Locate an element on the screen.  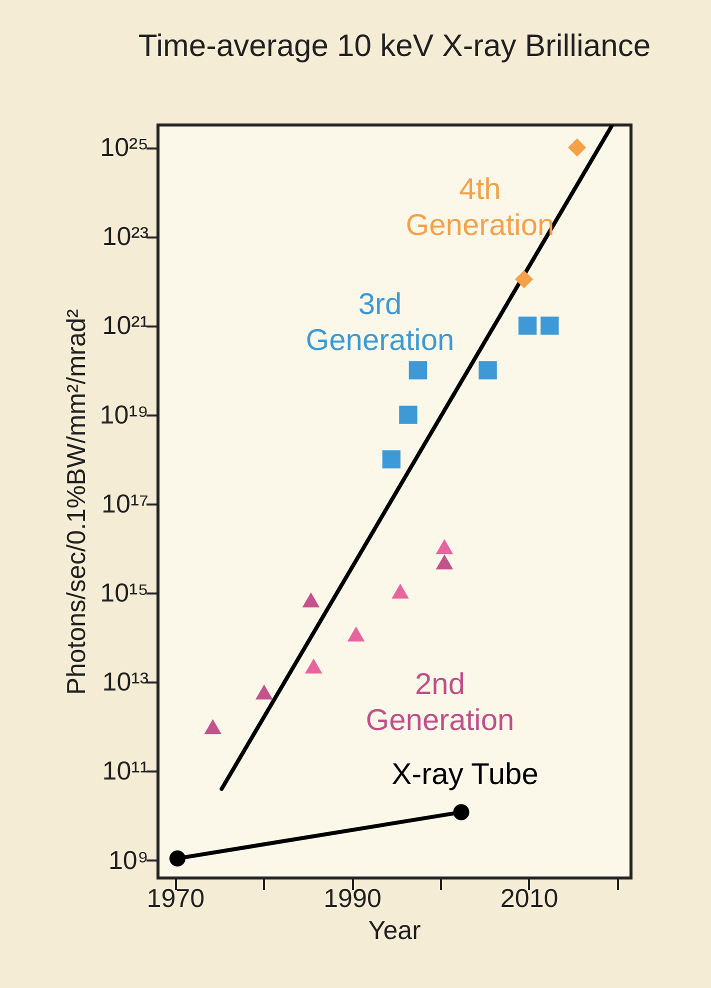
x-tick-label: 1970 is located at coordinates (175, 898).